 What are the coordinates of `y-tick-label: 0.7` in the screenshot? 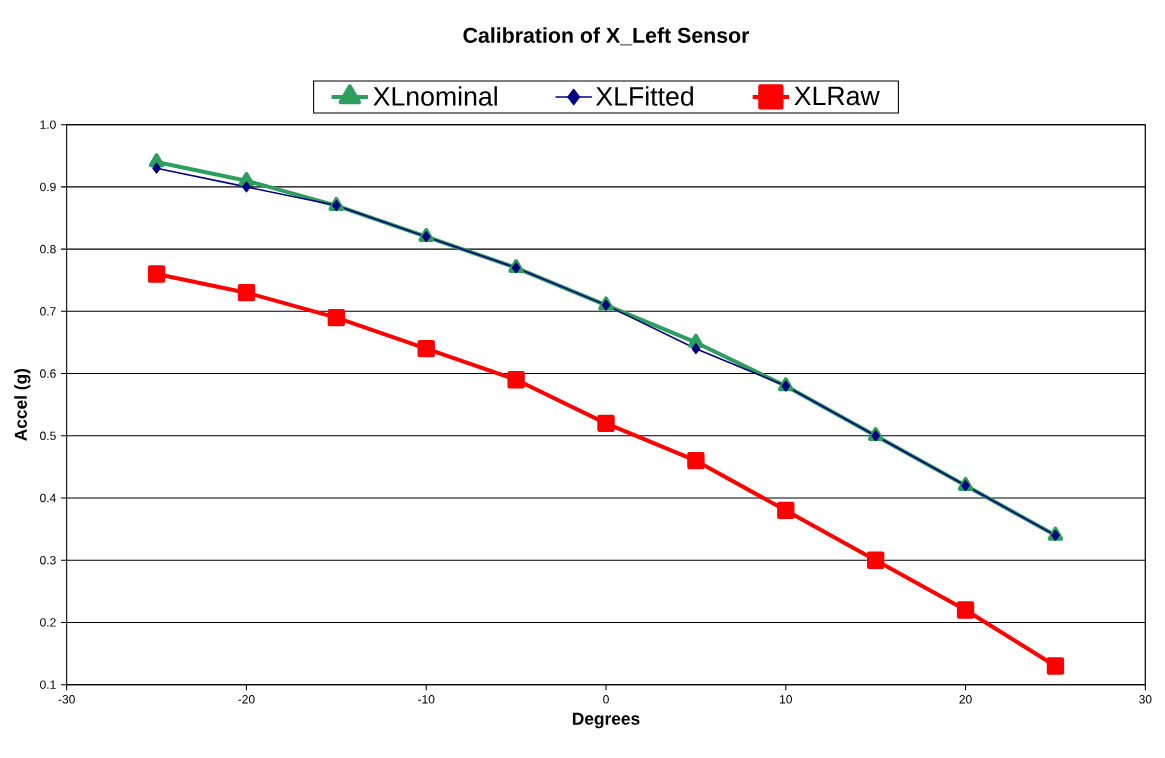 It's located at (48, 311).